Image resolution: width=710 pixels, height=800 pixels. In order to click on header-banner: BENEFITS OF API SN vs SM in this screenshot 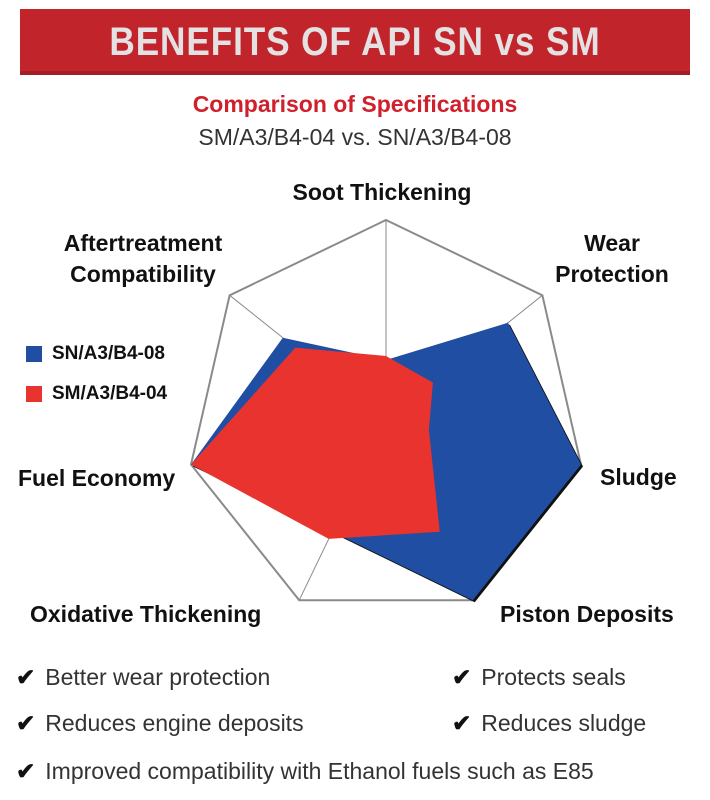, I will do `click(355, 42)`.